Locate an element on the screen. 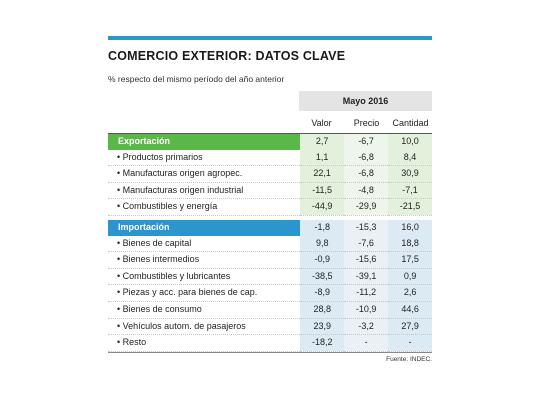 This screenshot has height=405, width=540. section-title: Exportación is located at coordinates (204, 142).